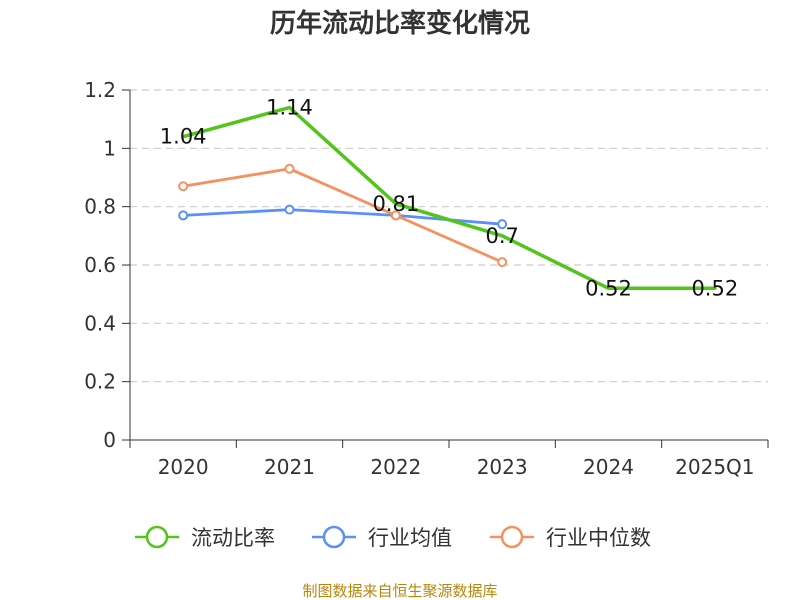  Describe the element at coordinates (289, 467) in the screenshot. I see `x-tick-label: 2021` at that location.